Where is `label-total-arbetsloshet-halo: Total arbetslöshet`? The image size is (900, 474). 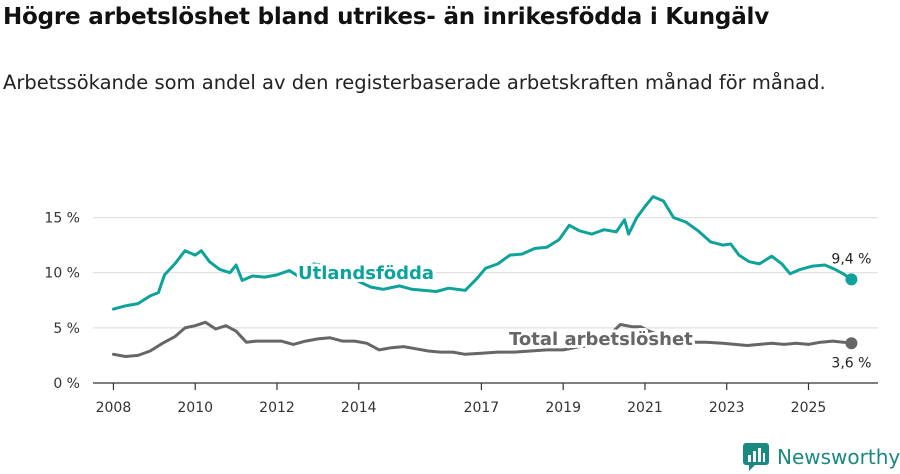
label-total-arbetsloshet-halo: Total arbetslöshet is located at coordinates (601, 339).